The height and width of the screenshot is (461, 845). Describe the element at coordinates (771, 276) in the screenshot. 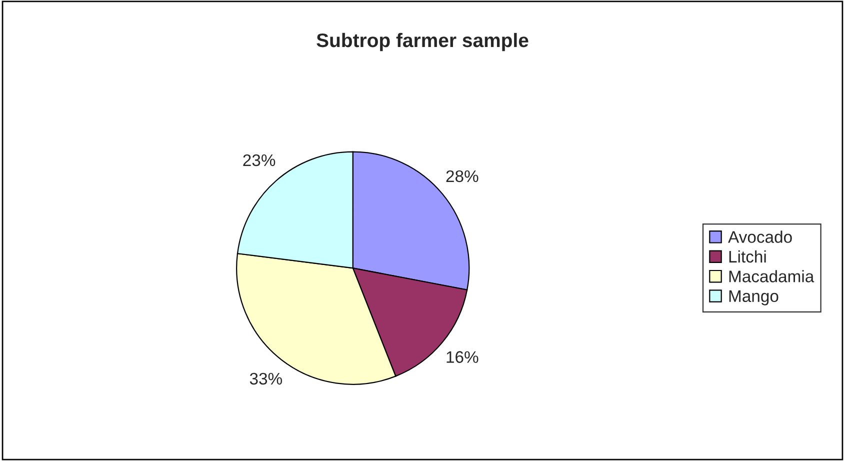

I see `legend-label: Macadamia` at that location.